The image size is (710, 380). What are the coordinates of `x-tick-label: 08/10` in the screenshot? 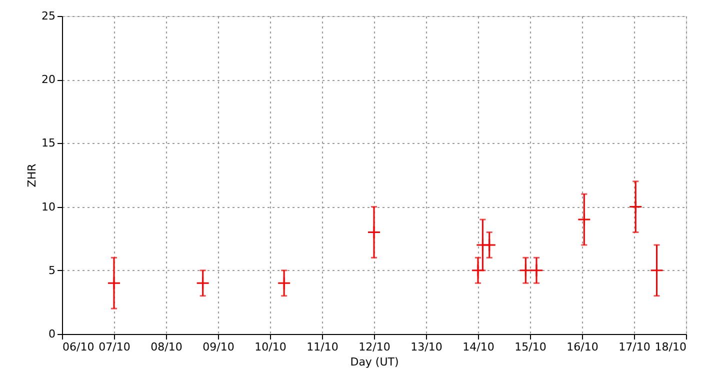 It's located at (166, 347).